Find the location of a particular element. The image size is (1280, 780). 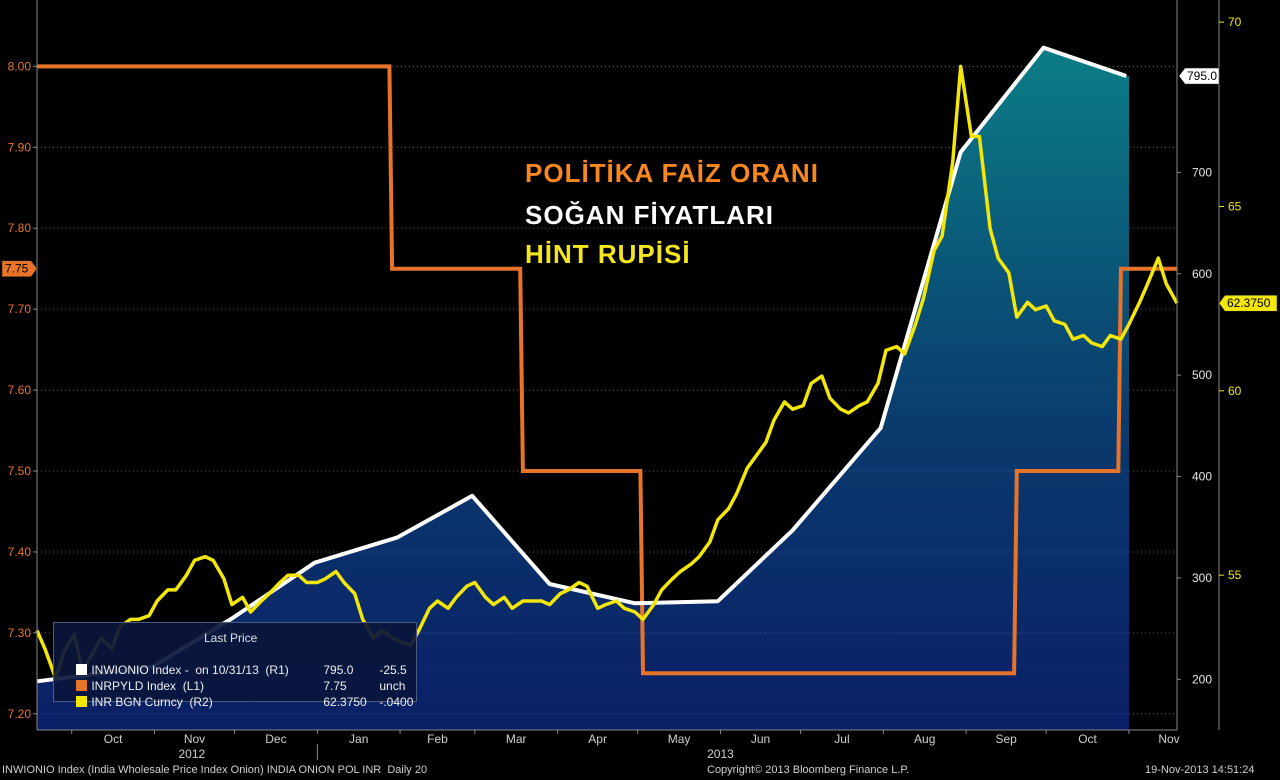

x-month-label: Mar is located at coordinates (516, 739).